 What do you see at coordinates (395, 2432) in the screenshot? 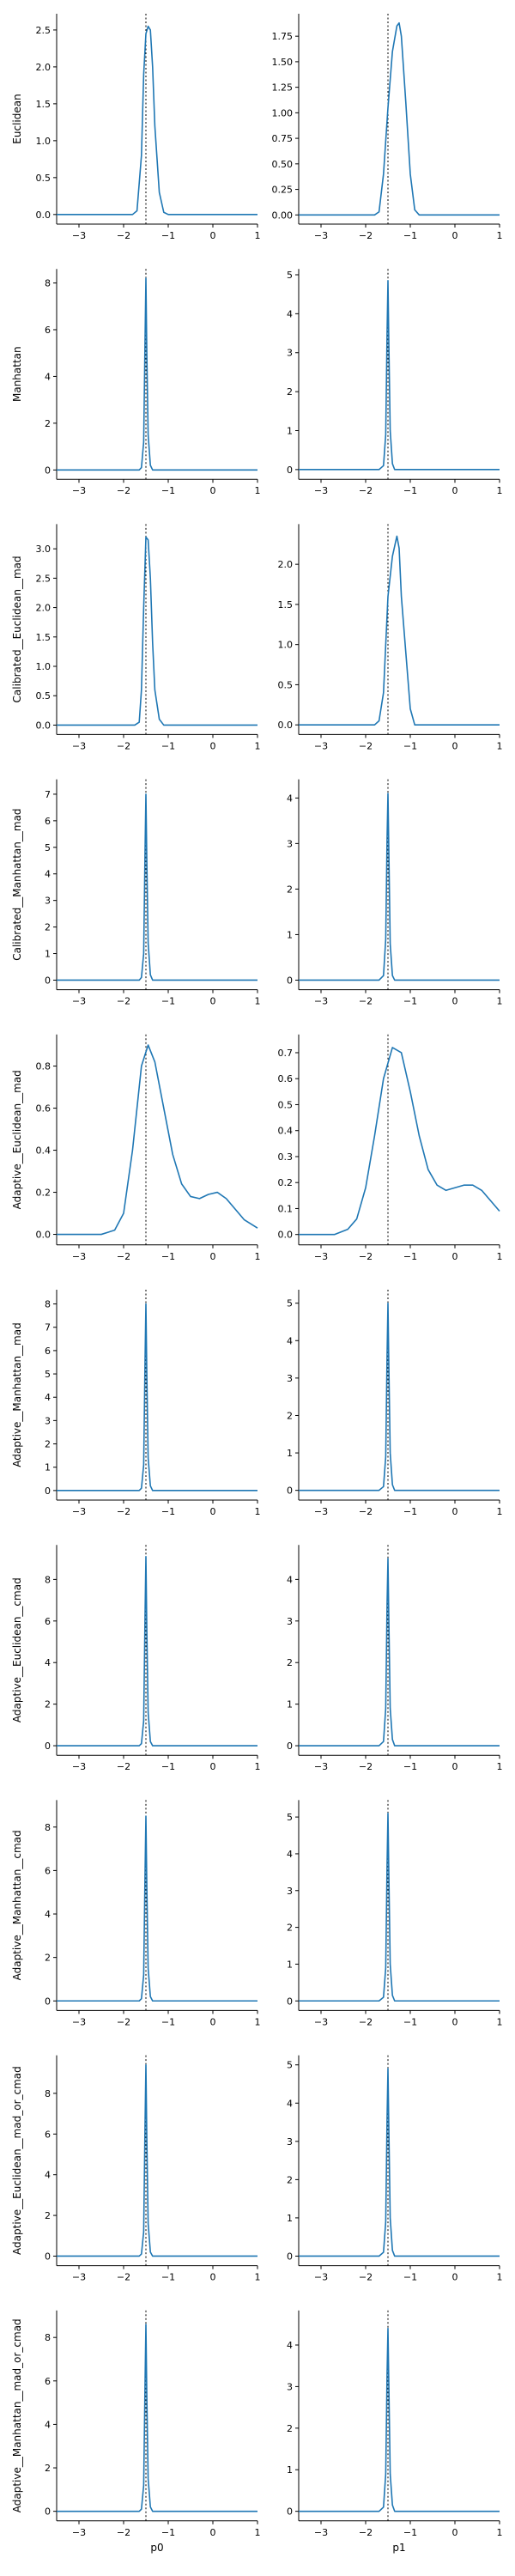
I see `panel-adaptive__manhattan__mad_or_cmad-p1: −3 −2 −1 0 1 0 1 2 3 4 p1` at bounding box center [395, 2432].